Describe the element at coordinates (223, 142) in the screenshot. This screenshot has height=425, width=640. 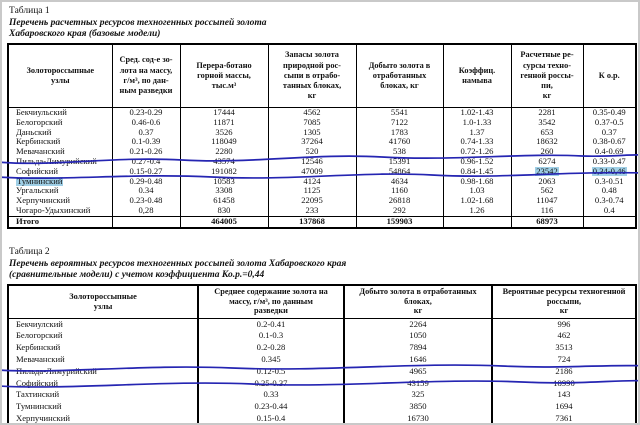
I see `table-cell: 118049` at that location.